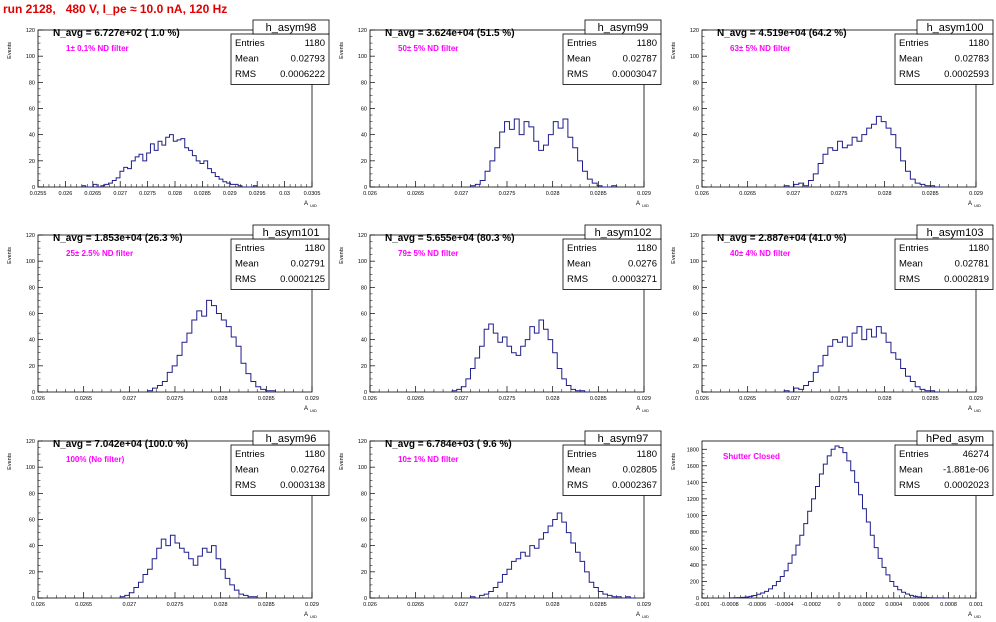  I want to click on y-tick-label: 1000, so click(693, 516).